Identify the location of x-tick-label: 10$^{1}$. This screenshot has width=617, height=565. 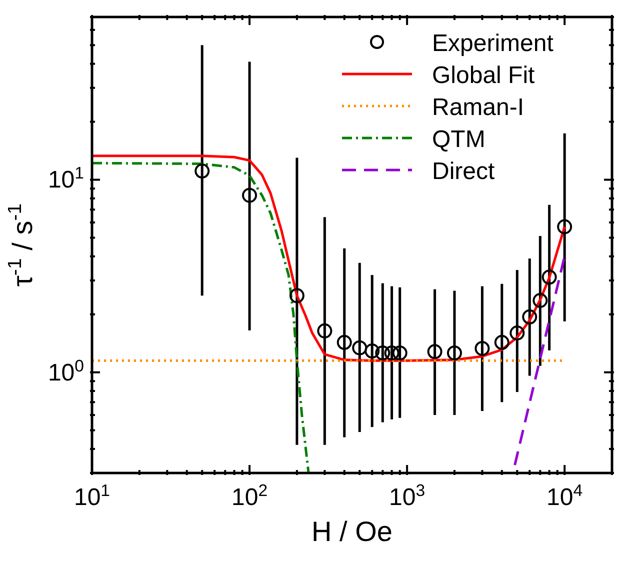
(92, 495).